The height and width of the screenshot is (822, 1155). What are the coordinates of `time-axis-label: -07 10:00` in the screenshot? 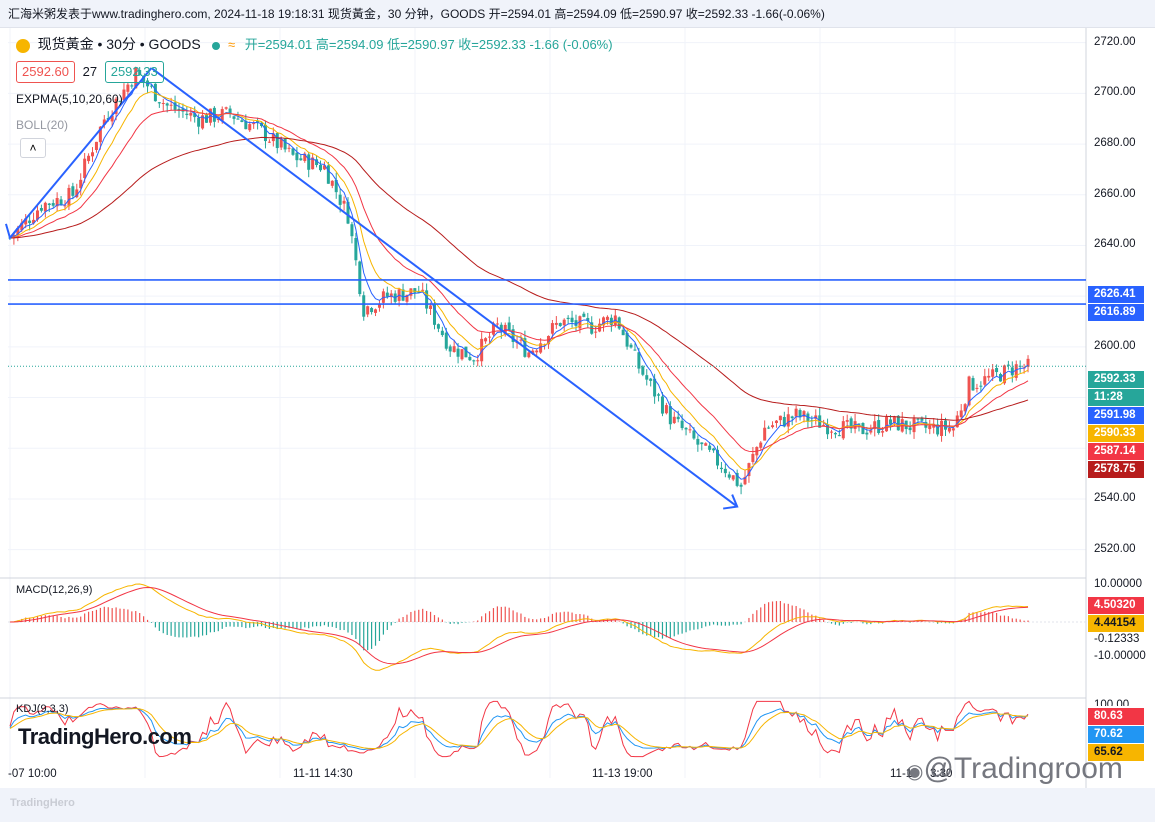 It's located at (32, 774).